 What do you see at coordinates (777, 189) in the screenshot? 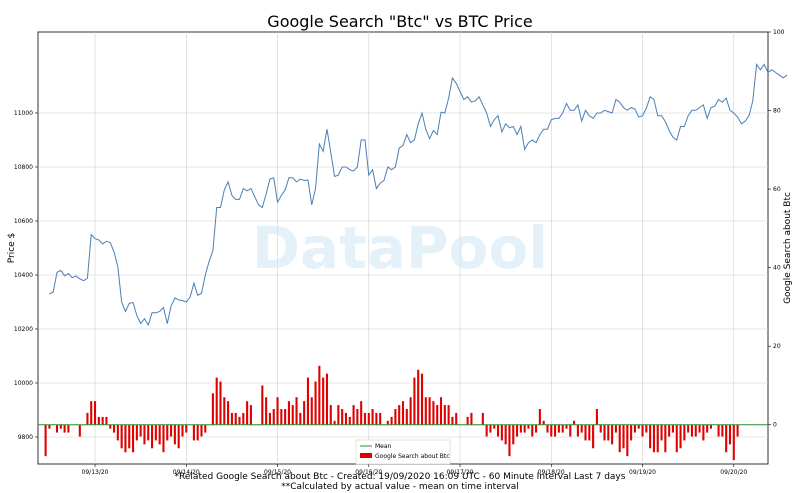
I see `right-tick-label: 60` at bounding box center [777, 189].